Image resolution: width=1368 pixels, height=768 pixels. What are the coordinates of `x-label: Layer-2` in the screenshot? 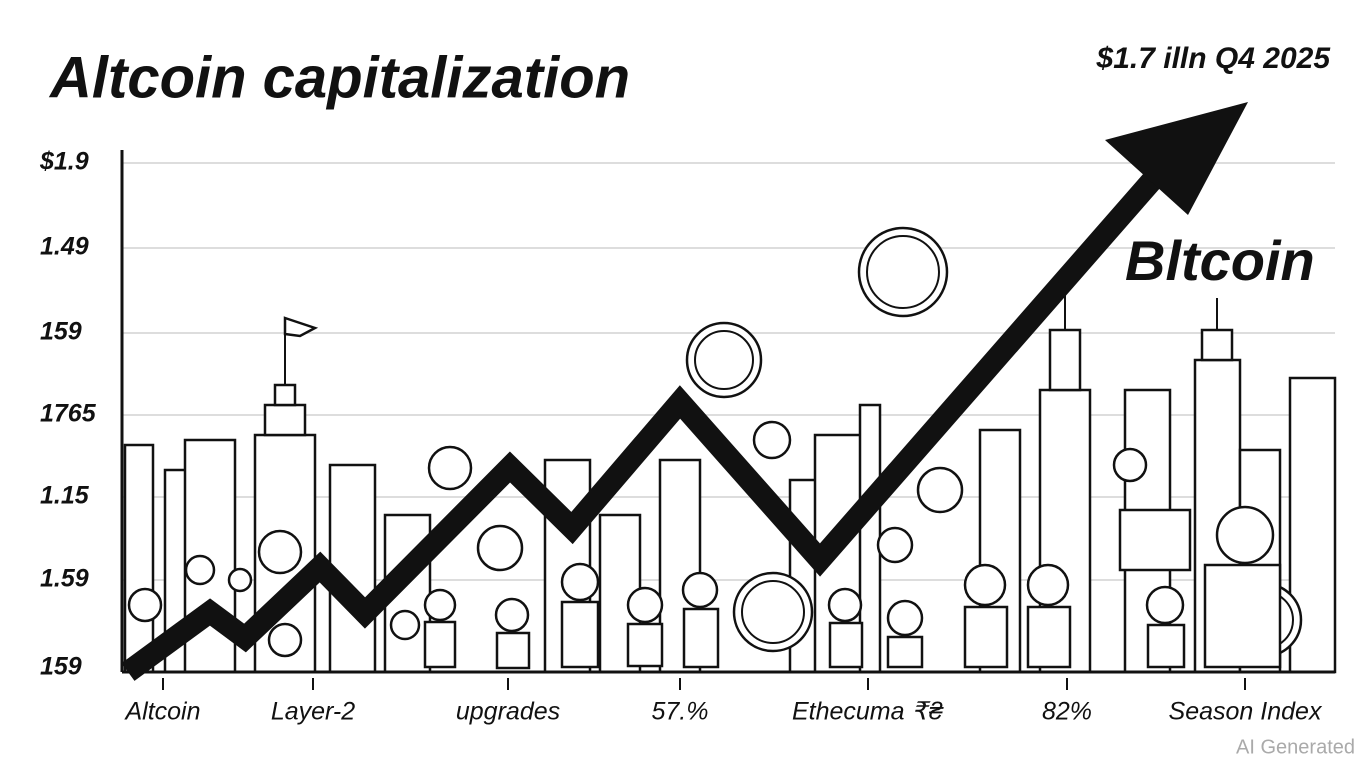 It's located at (313, 712).